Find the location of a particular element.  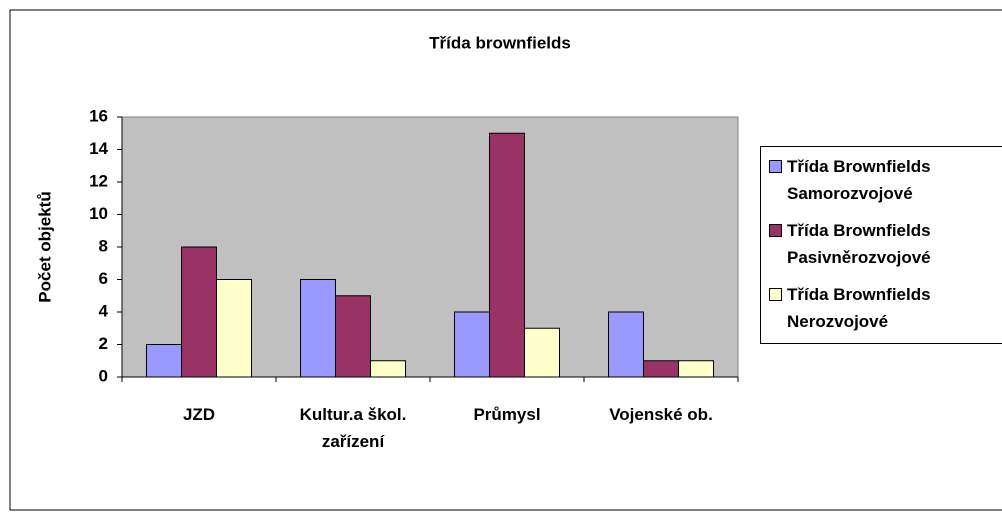

y-axis-label: Počet objektů is located at coordinates (44, 246).